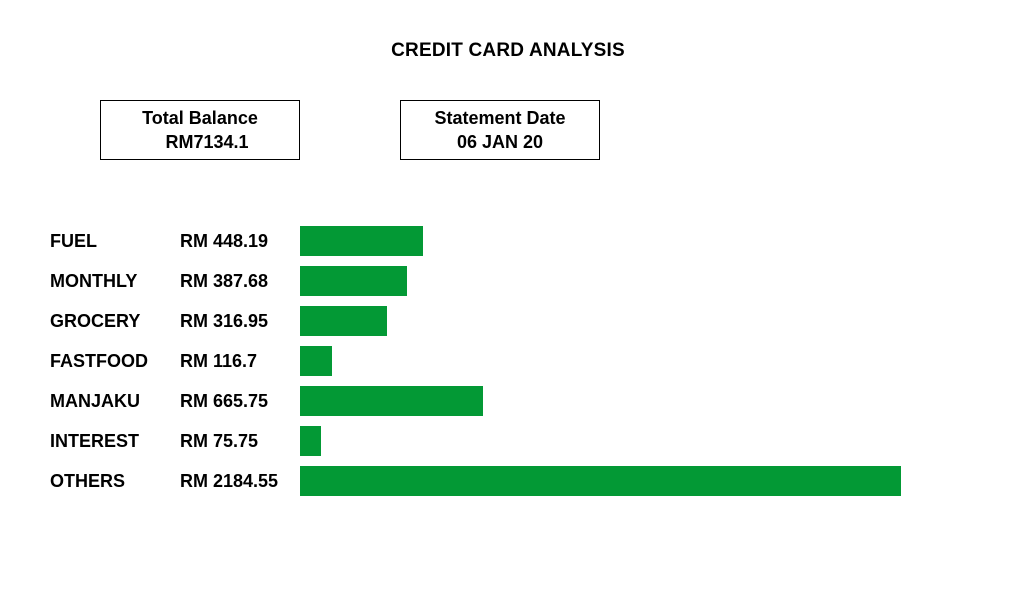  Describe the element at coordinates (94, 281) in the screenshot. I see `category-label-monthly: MONTHLY` at that location.